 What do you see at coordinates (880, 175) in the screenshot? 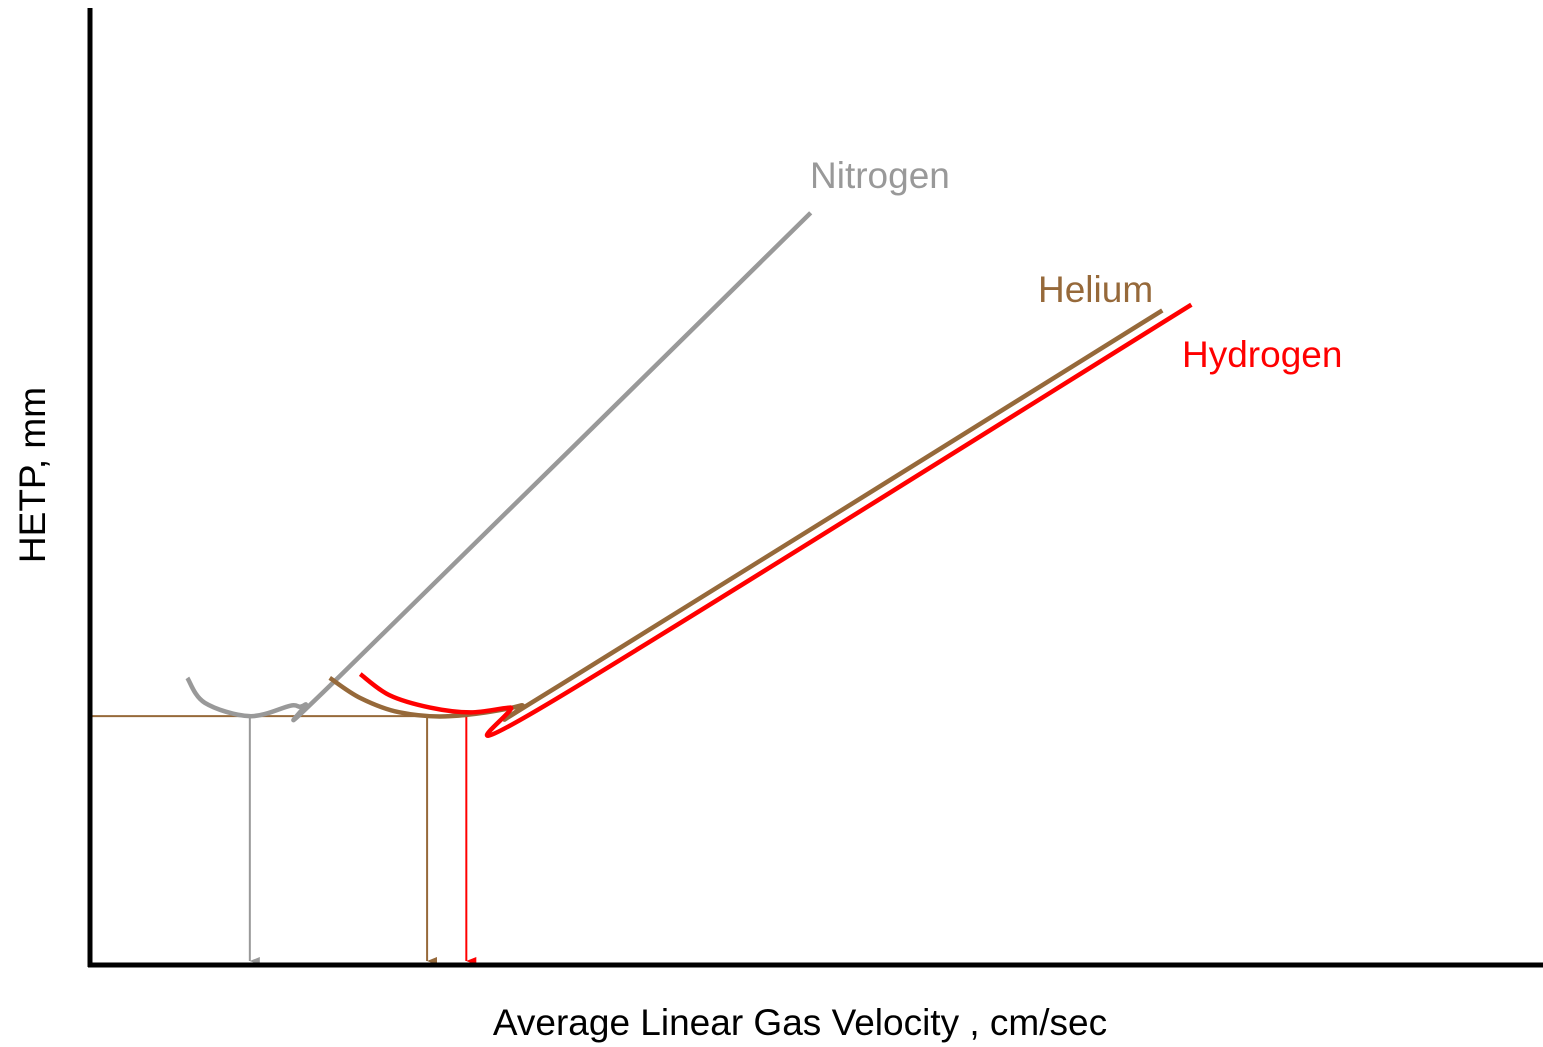
I see `series-label: Nitrogen` at bounding box center [880, 175].